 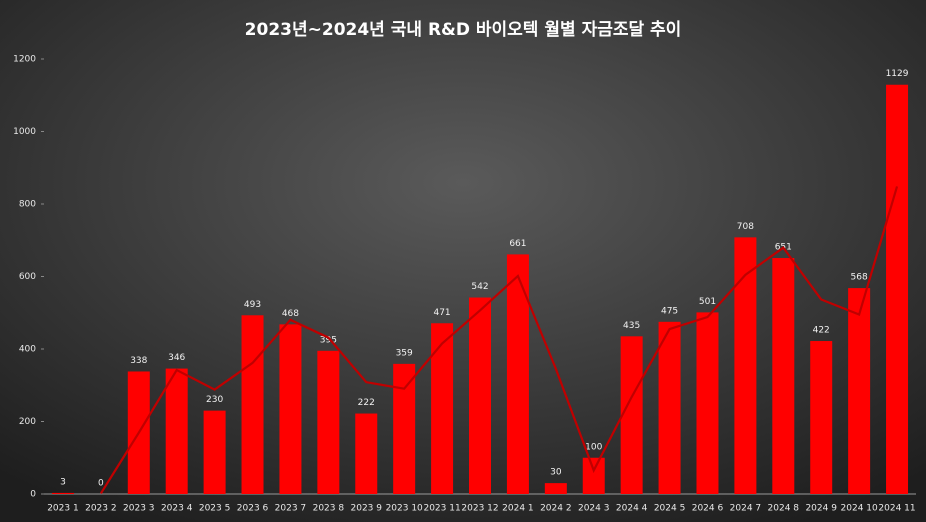 I want to click on x-tick-label: 2023 6, so click(x=253, y=509).